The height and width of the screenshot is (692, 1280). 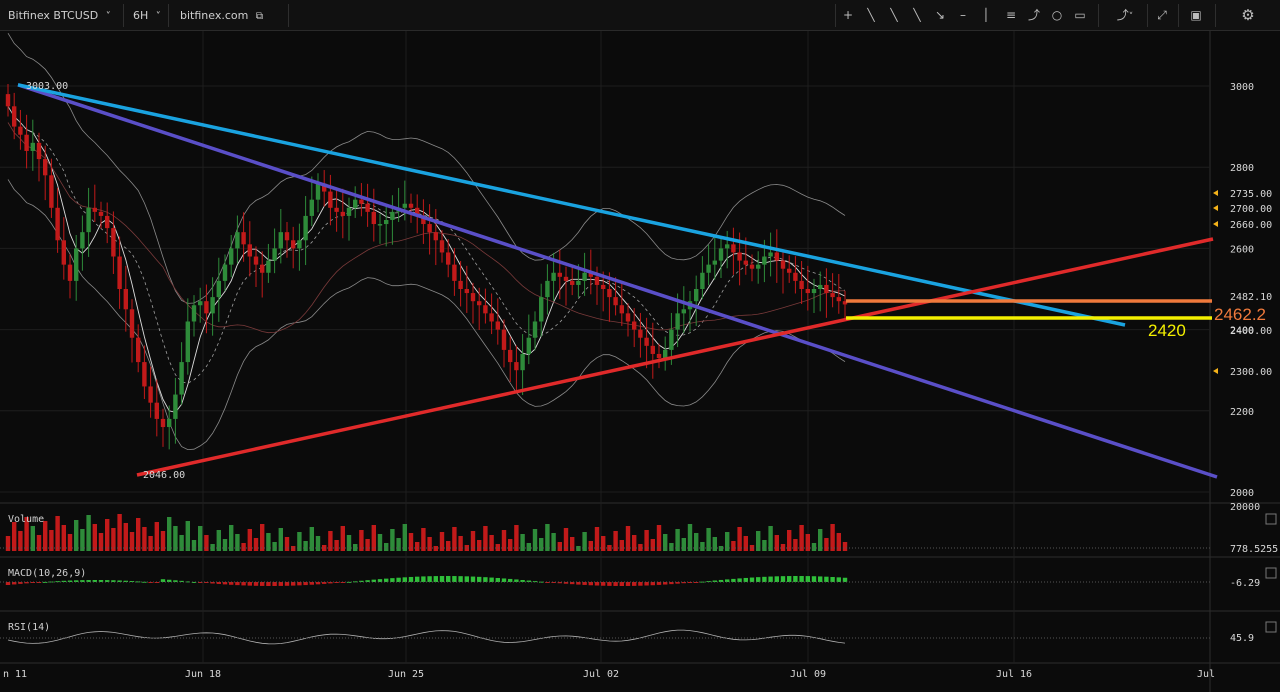 I want to click on ellipse-tool-icon: ○, so click(x=1057, y=15).